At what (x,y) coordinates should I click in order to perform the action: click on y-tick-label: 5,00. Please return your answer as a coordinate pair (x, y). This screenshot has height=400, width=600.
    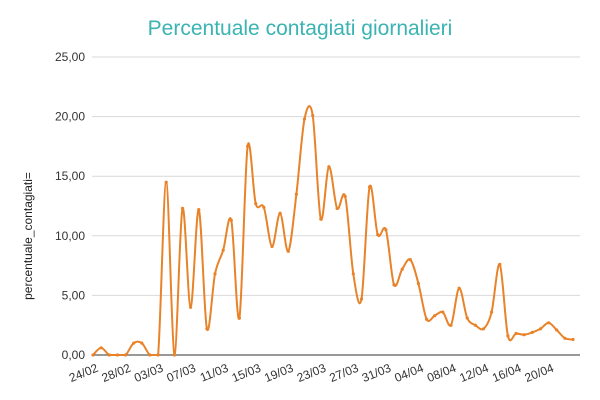
    Looking at the image, I should click on (74, 295).